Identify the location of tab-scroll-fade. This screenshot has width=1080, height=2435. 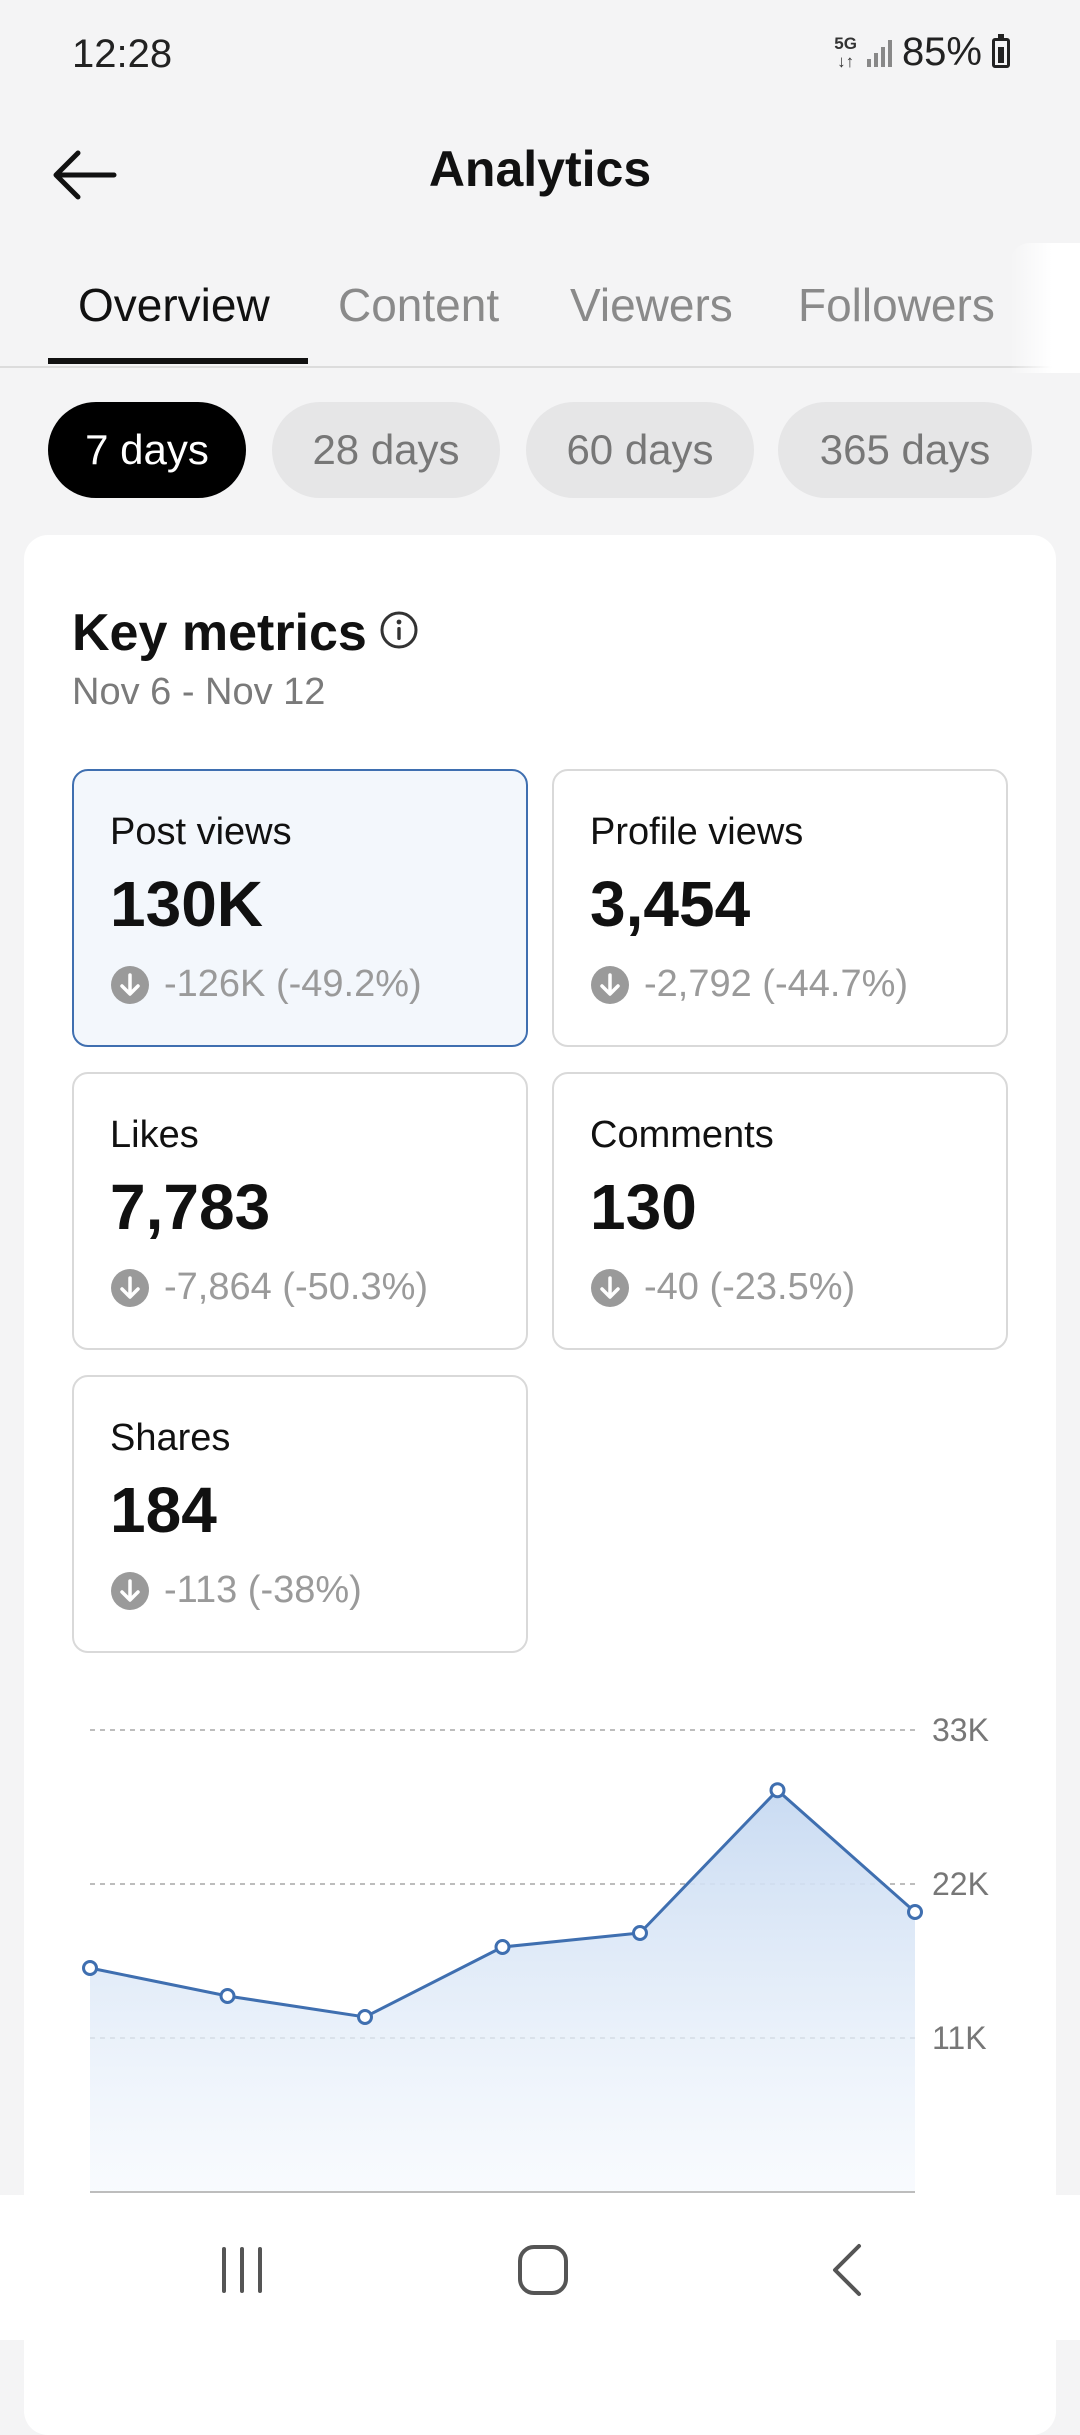
(1045, 308).